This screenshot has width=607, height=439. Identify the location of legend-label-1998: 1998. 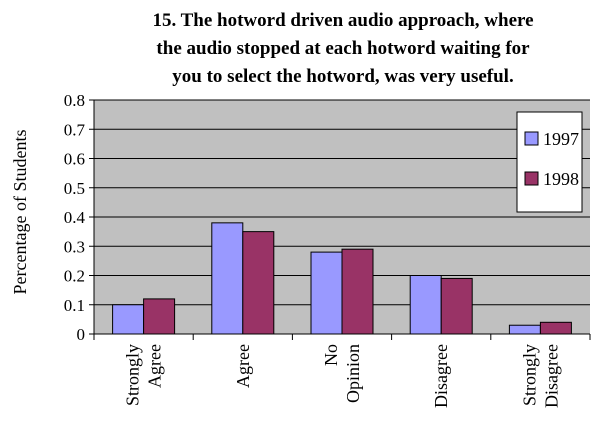
(561, 179).